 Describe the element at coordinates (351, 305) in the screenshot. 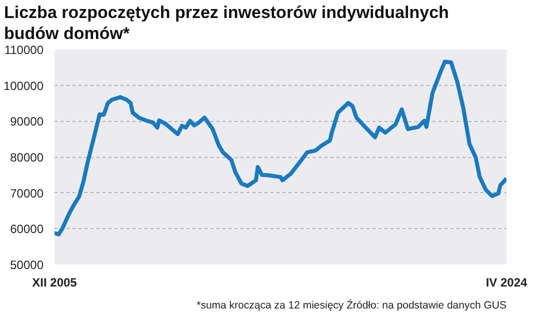

I see `text: *suma krocząca za 12 miesięcy Źródło: na podstawie danych GUS` at that location.